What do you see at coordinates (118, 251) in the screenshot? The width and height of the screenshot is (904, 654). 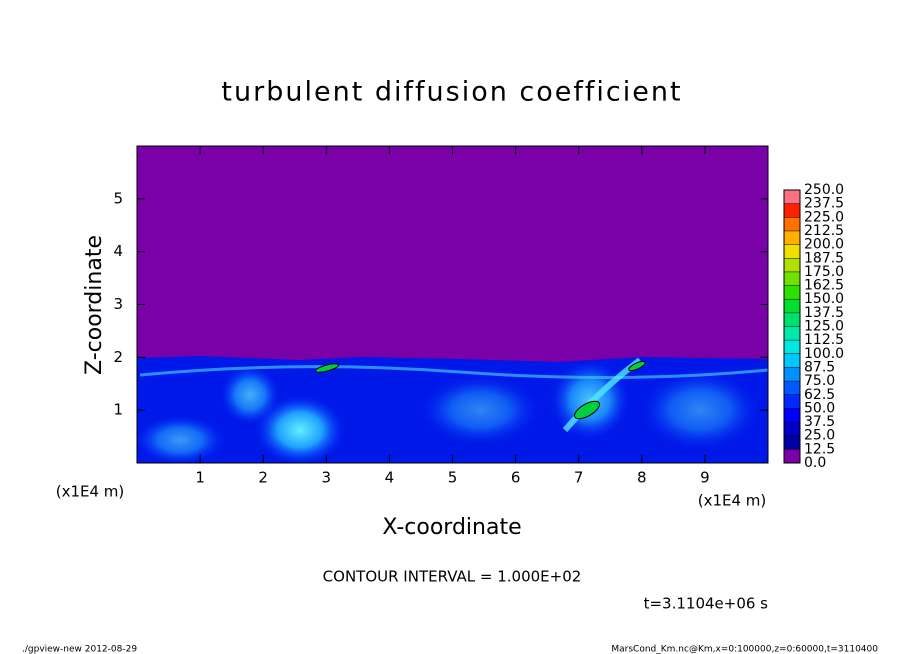 I see `y-tick-label: 4` at bounding box center [118, 251].